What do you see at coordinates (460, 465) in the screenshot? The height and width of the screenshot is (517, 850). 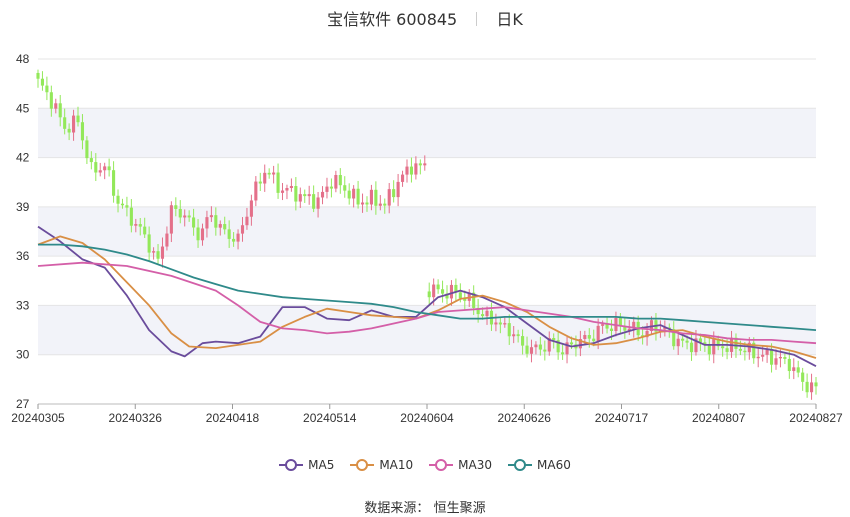 I see `legend-item-ma30: MA30` at bounding box center [460, 465].